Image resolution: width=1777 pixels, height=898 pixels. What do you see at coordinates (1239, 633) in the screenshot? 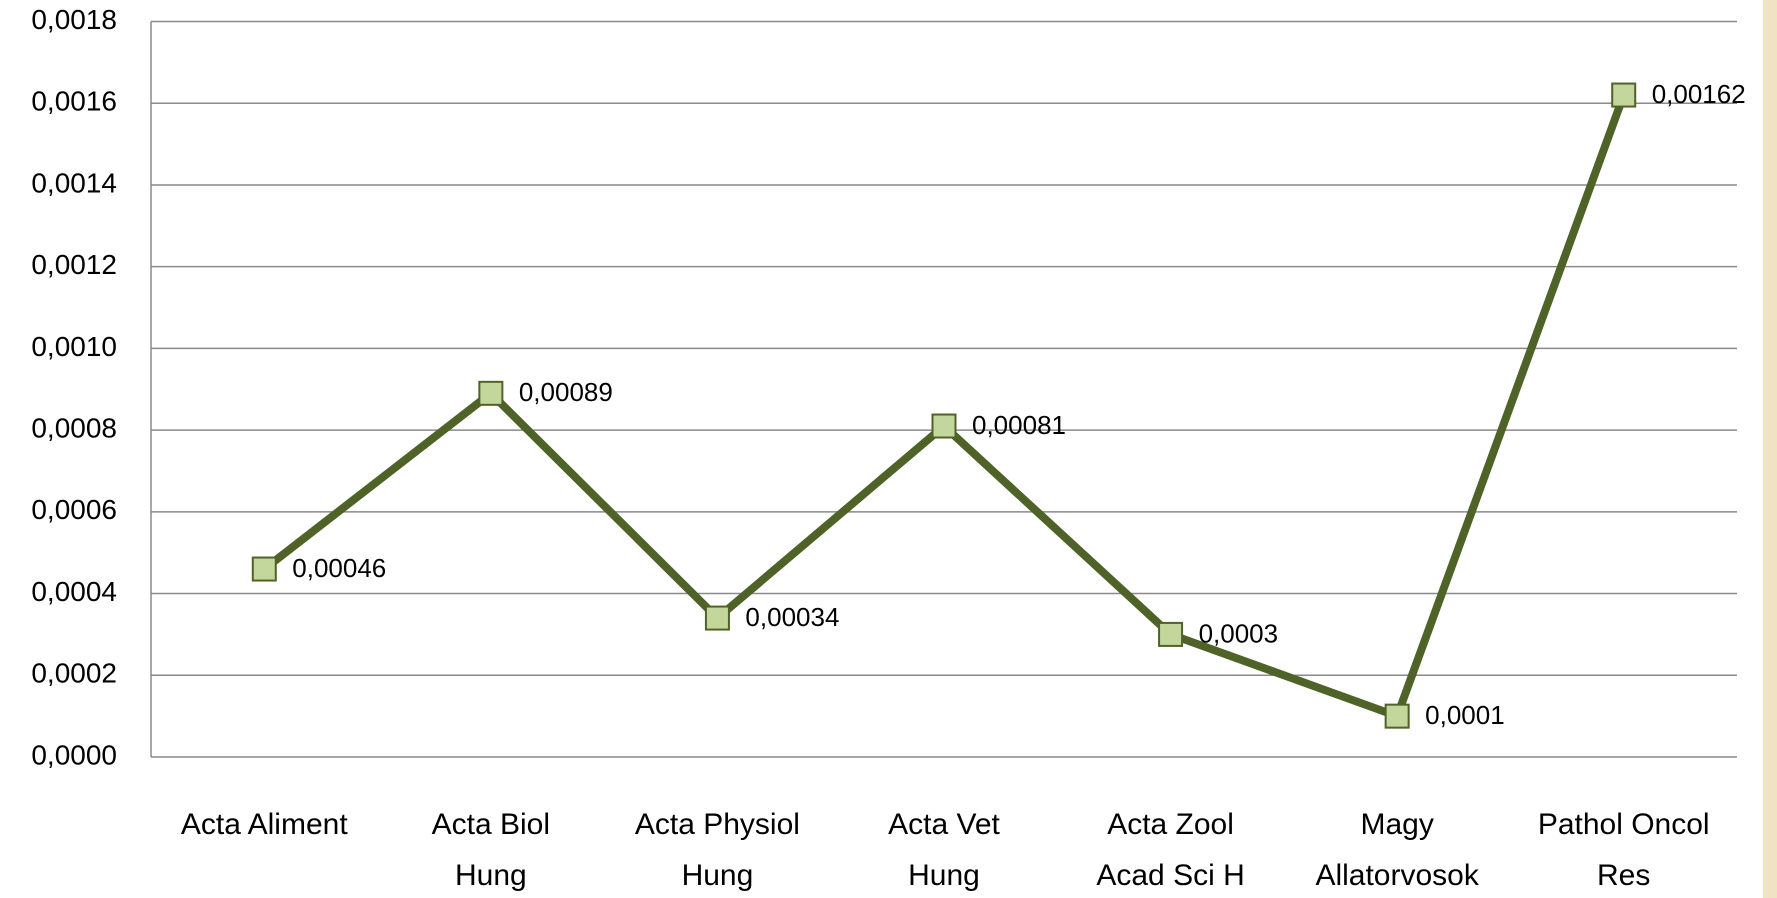
I see `data-label: 0,0003` at bounding box center [1239, 633].